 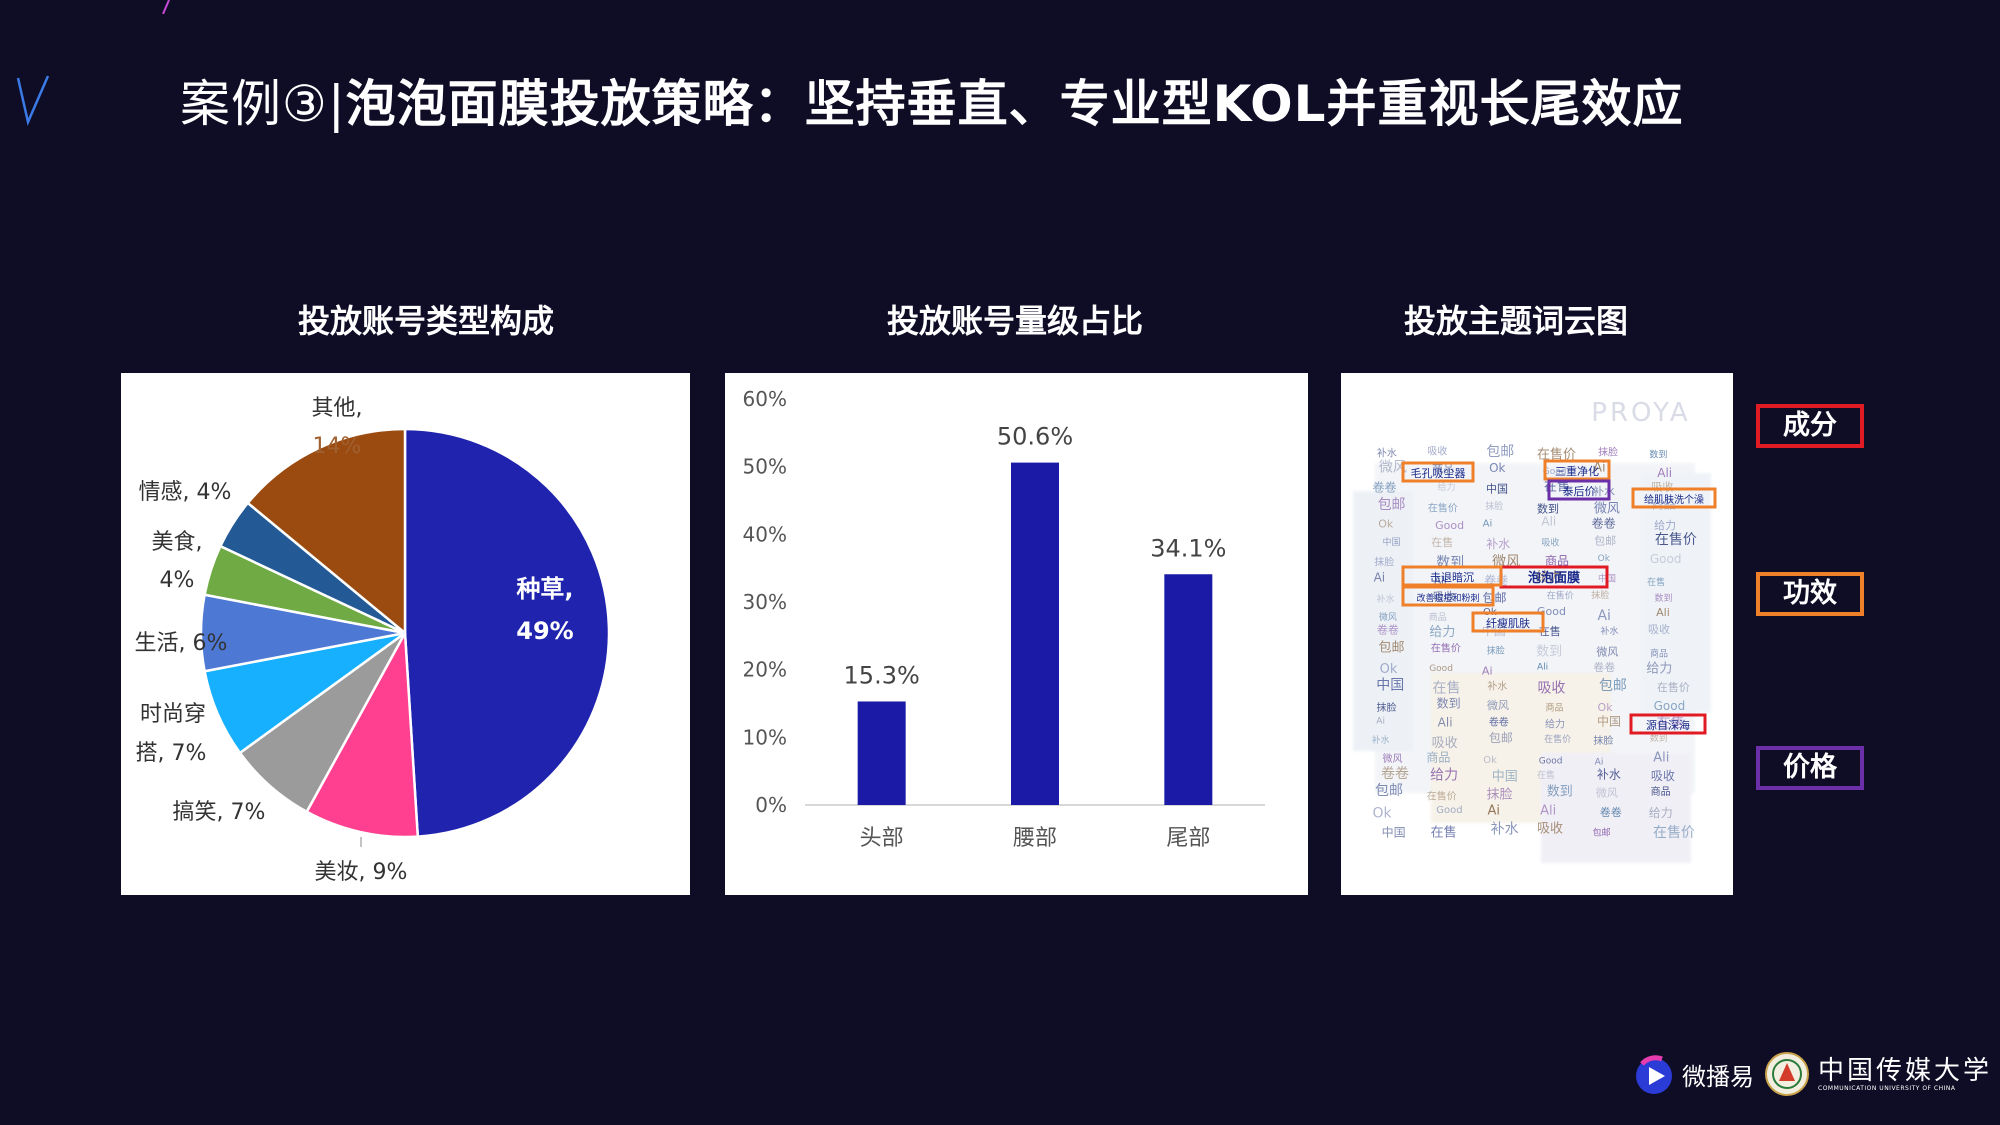 I want to click on wordcloud-word-triple: 三重净化, so click(x=1577, y=471).